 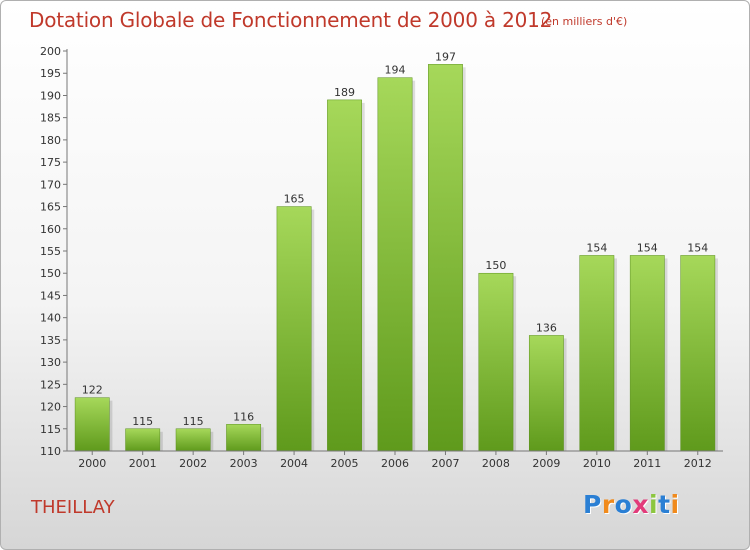 I want to click on y-tick-label: 110, so click(x=50, y=451).